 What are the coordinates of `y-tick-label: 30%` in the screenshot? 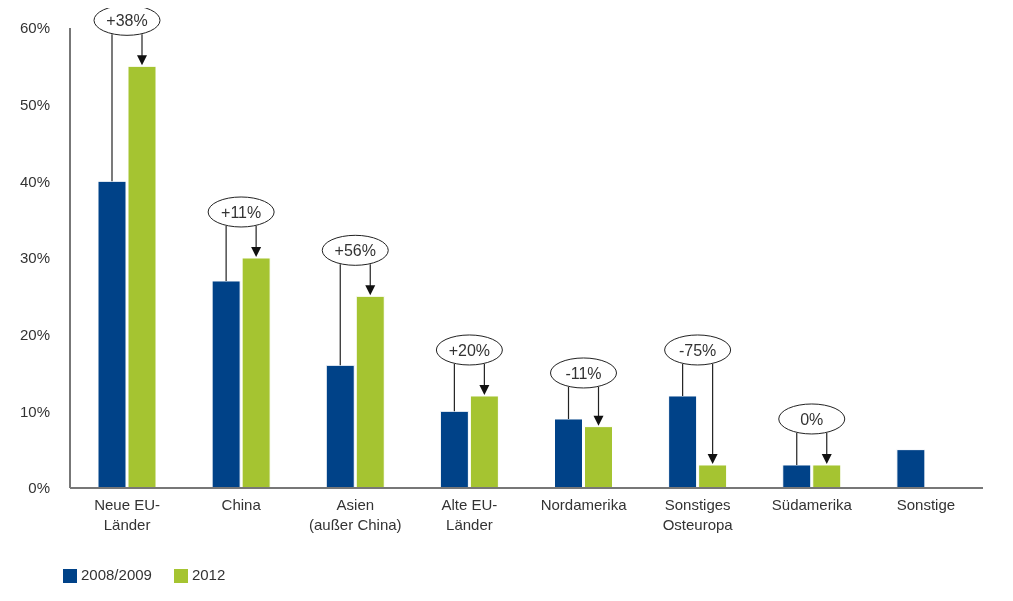 It's located at (34, 258).